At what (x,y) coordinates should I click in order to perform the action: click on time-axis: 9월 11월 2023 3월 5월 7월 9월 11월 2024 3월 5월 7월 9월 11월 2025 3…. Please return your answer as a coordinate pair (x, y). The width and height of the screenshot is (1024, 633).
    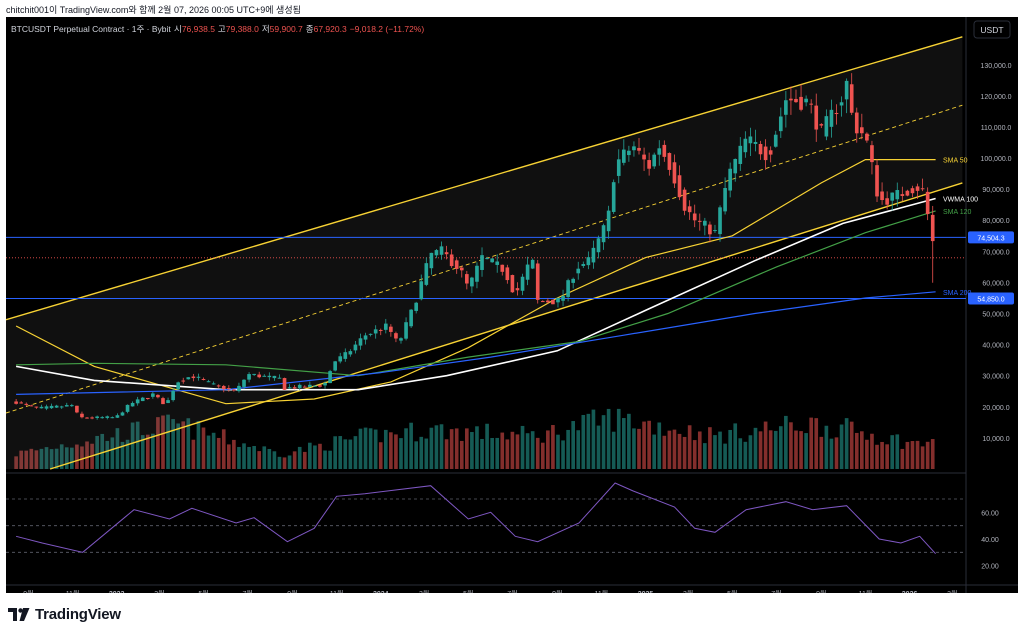
    Looking at the image, I should click on (490, 591).